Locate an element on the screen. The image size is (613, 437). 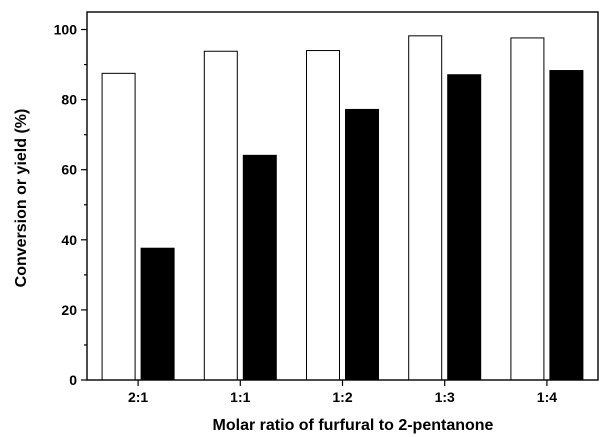
x-tick-label: 1:2 is located at coordinates (342, 397).